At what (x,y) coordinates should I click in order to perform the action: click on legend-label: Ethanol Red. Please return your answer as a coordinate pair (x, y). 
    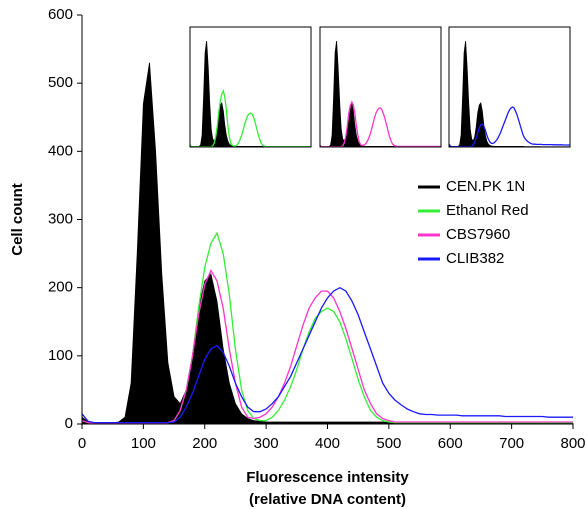
    Looking at the image, I should click on (487, 210).